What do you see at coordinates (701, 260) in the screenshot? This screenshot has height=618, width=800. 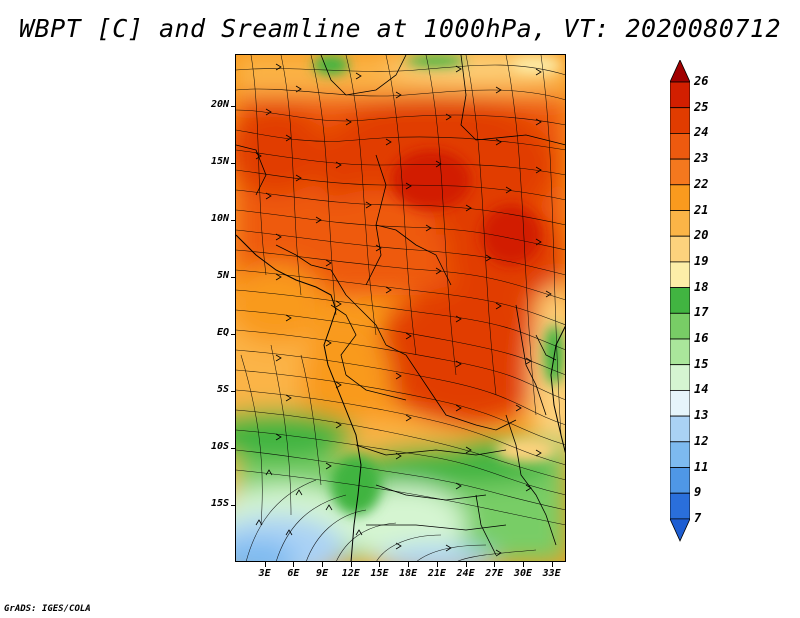 I see `colorbar-label: 19` at bounding box center [701, 260].